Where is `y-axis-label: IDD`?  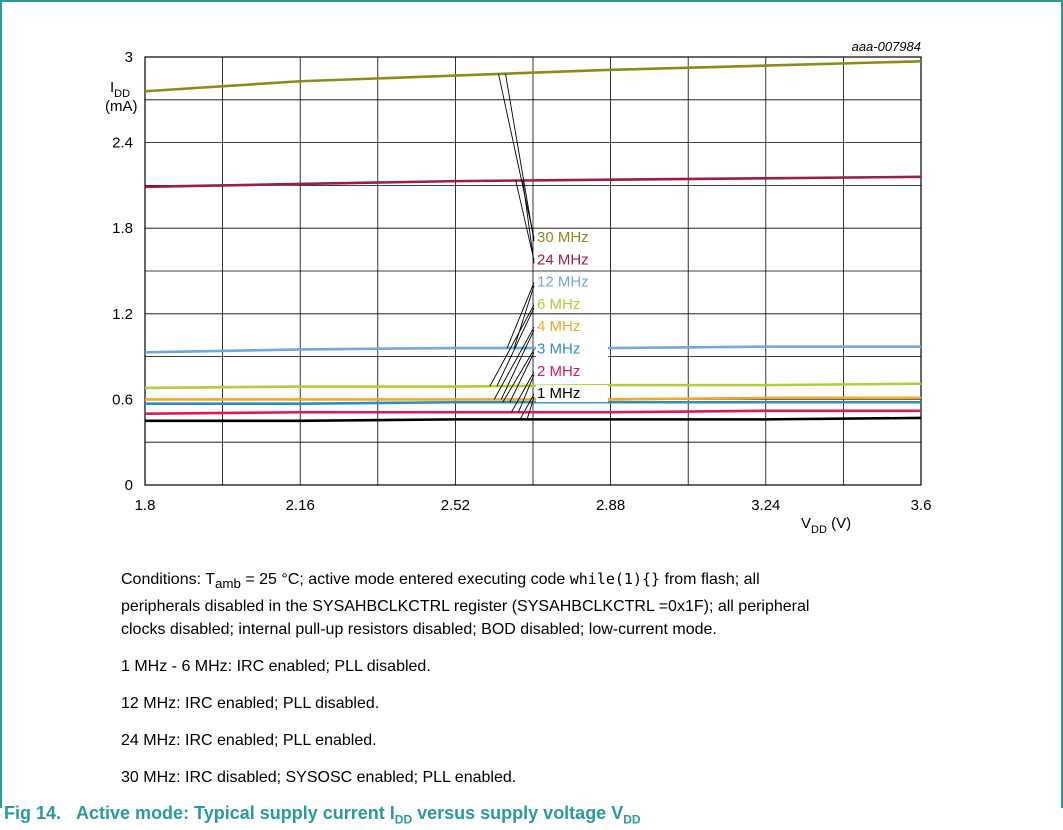 y-axis-label: IDD is located at coordinates (120, 89).